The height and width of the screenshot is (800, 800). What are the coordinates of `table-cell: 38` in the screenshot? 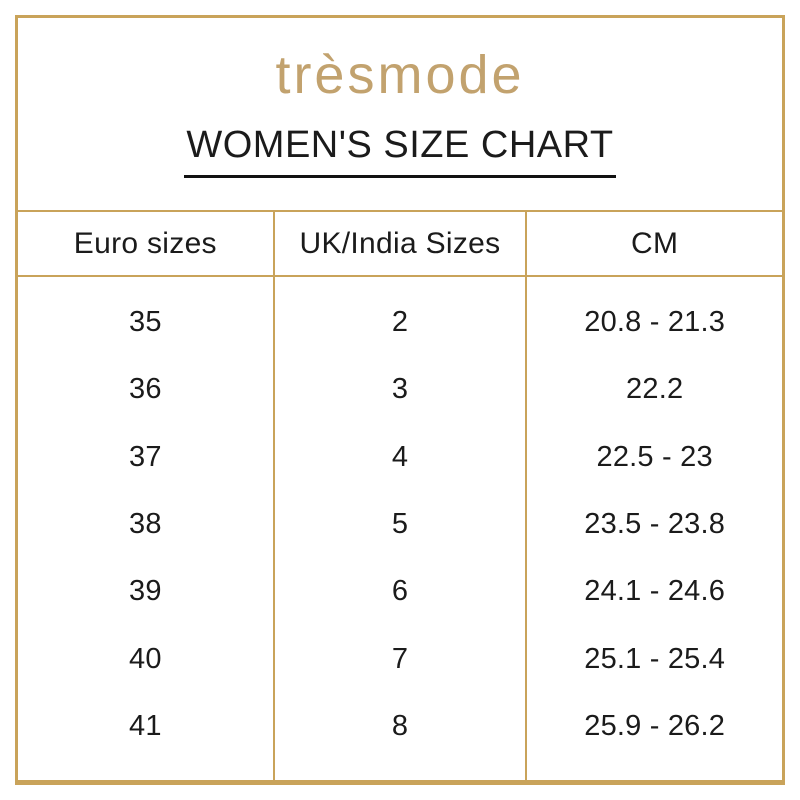 It's located at (145, 523).